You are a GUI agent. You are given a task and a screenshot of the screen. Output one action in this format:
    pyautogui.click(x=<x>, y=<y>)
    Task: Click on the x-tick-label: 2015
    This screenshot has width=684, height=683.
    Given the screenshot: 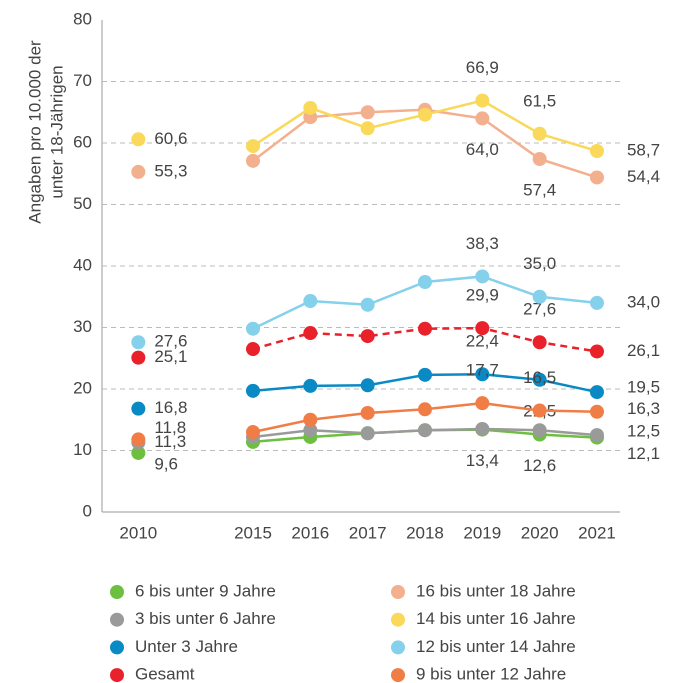 What is the action you would take?
    pyautogui.click(x=253, y=532)
    